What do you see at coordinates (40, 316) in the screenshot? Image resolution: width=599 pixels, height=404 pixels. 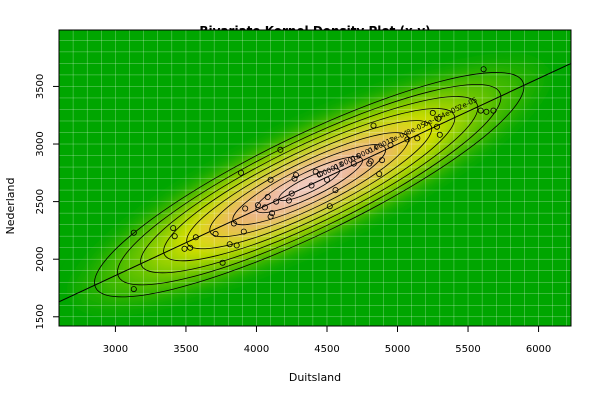 I see `y-tick-label: 1500` at bounding box center [40, 316].